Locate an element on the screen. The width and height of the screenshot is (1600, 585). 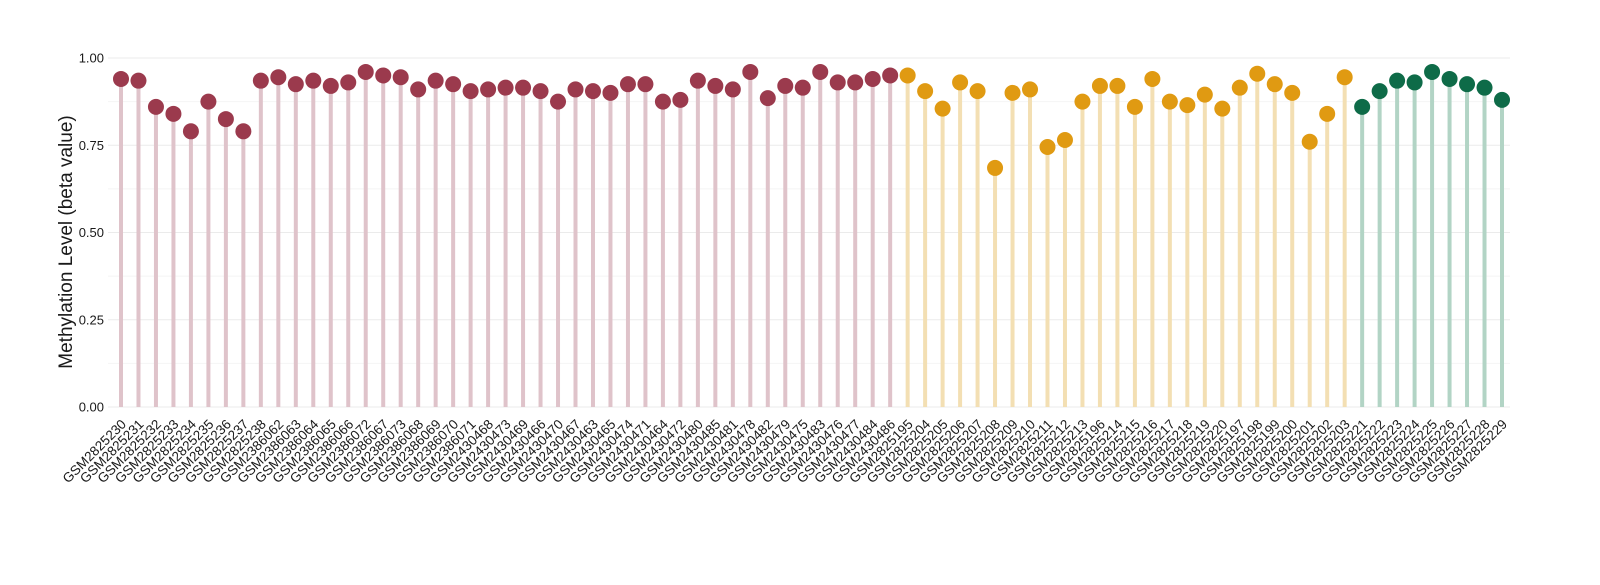
y-axis-ticks: 0.00 0.25 0.50 0.75 1.00 is located at coordinates (91, 233).